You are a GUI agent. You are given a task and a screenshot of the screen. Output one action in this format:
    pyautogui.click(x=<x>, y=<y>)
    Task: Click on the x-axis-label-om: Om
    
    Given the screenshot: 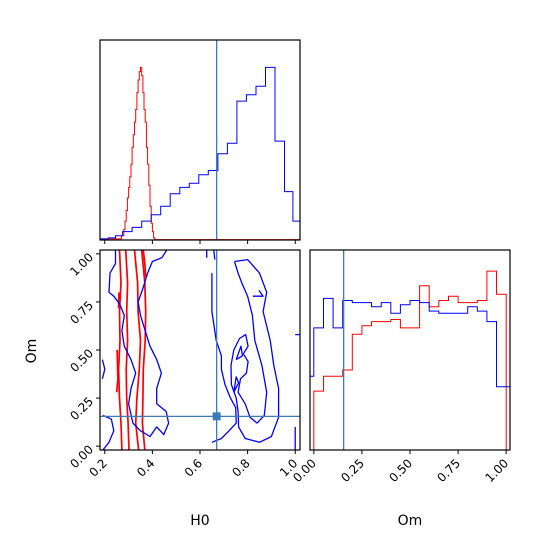 What is the action you would take?
    pyautogui.click(x=410, y=521)
    